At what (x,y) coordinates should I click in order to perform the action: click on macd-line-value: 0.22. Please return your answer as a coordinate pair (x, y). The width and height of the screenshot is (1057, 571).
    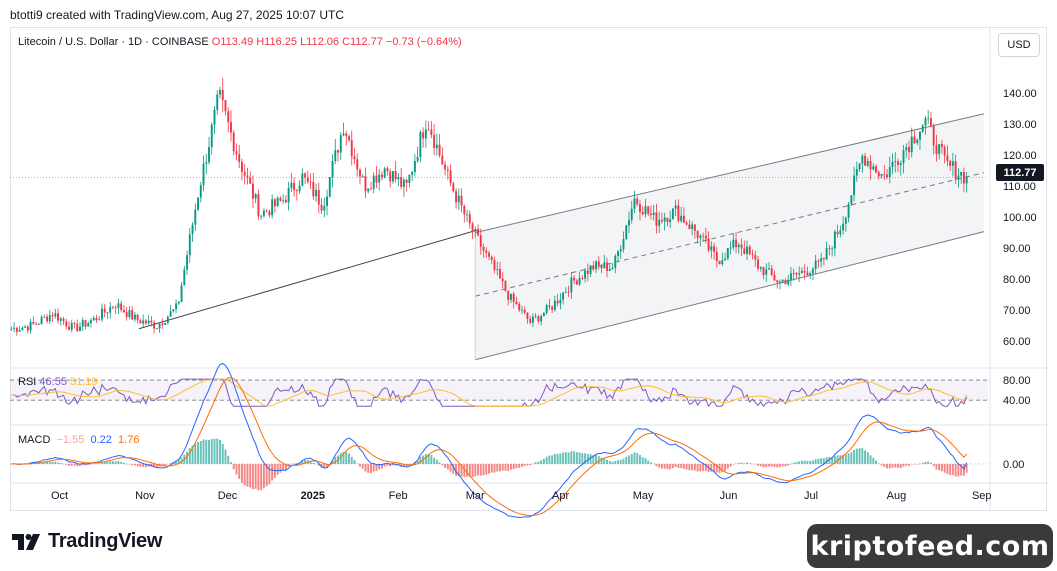
    Looking at the image, I should click on (101, 440).